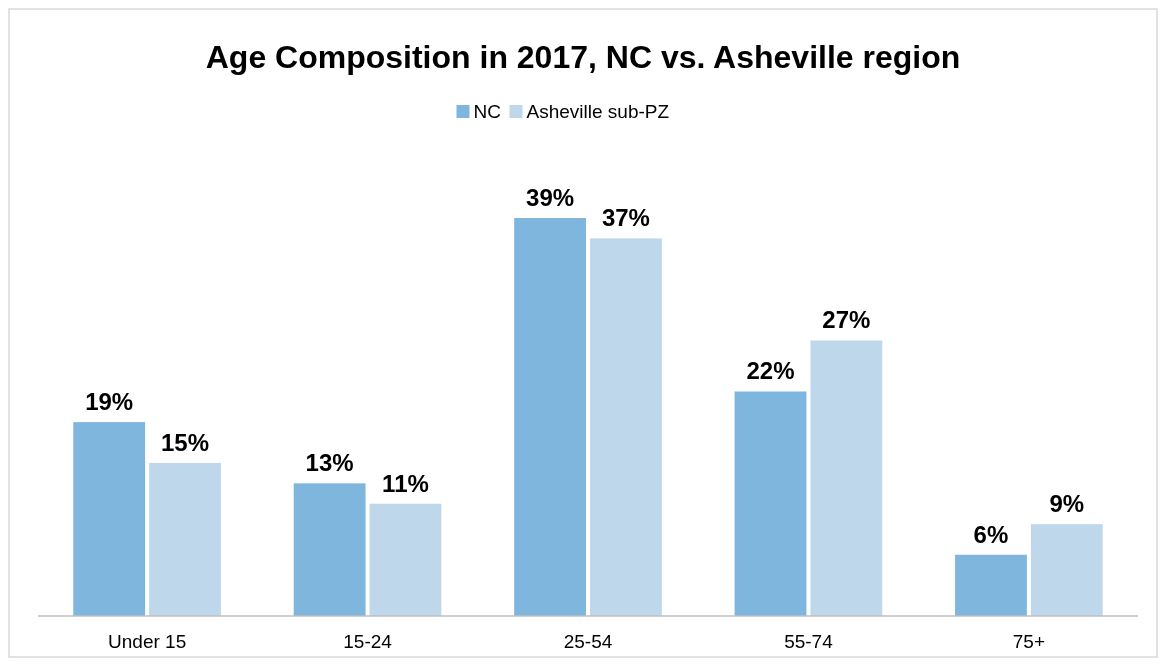 The image size is (1168, 672). I want to click on x-tick-label: 15-24, so click(368, 641).